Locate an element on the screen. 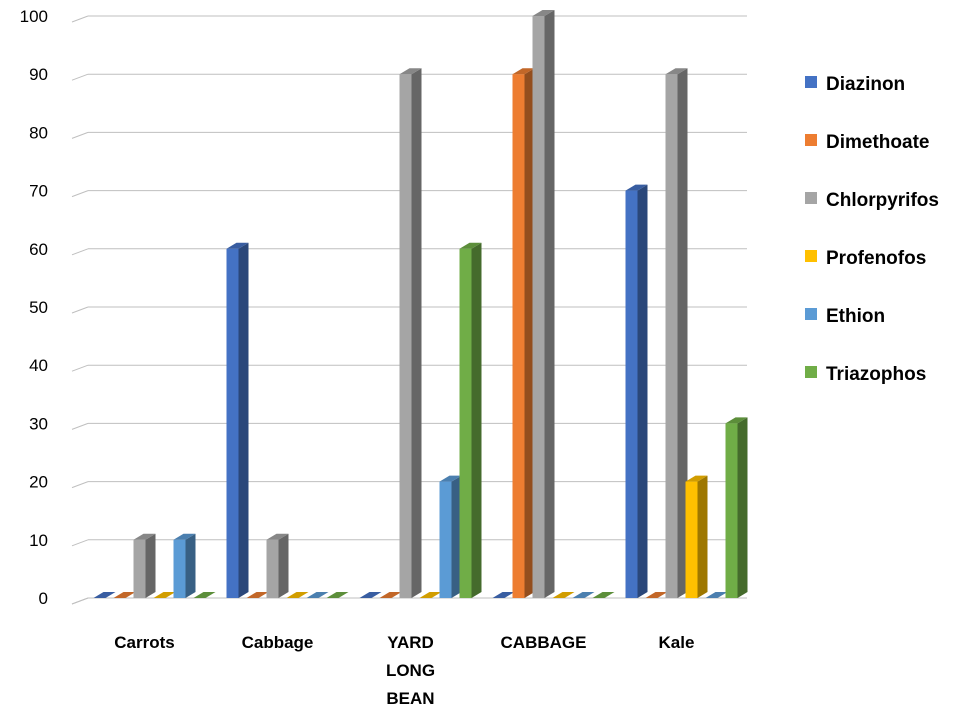 Image resolution: width=972 pixels, height=716 pixels. x-tick-label: LONG is located at coordinates (410, 670).